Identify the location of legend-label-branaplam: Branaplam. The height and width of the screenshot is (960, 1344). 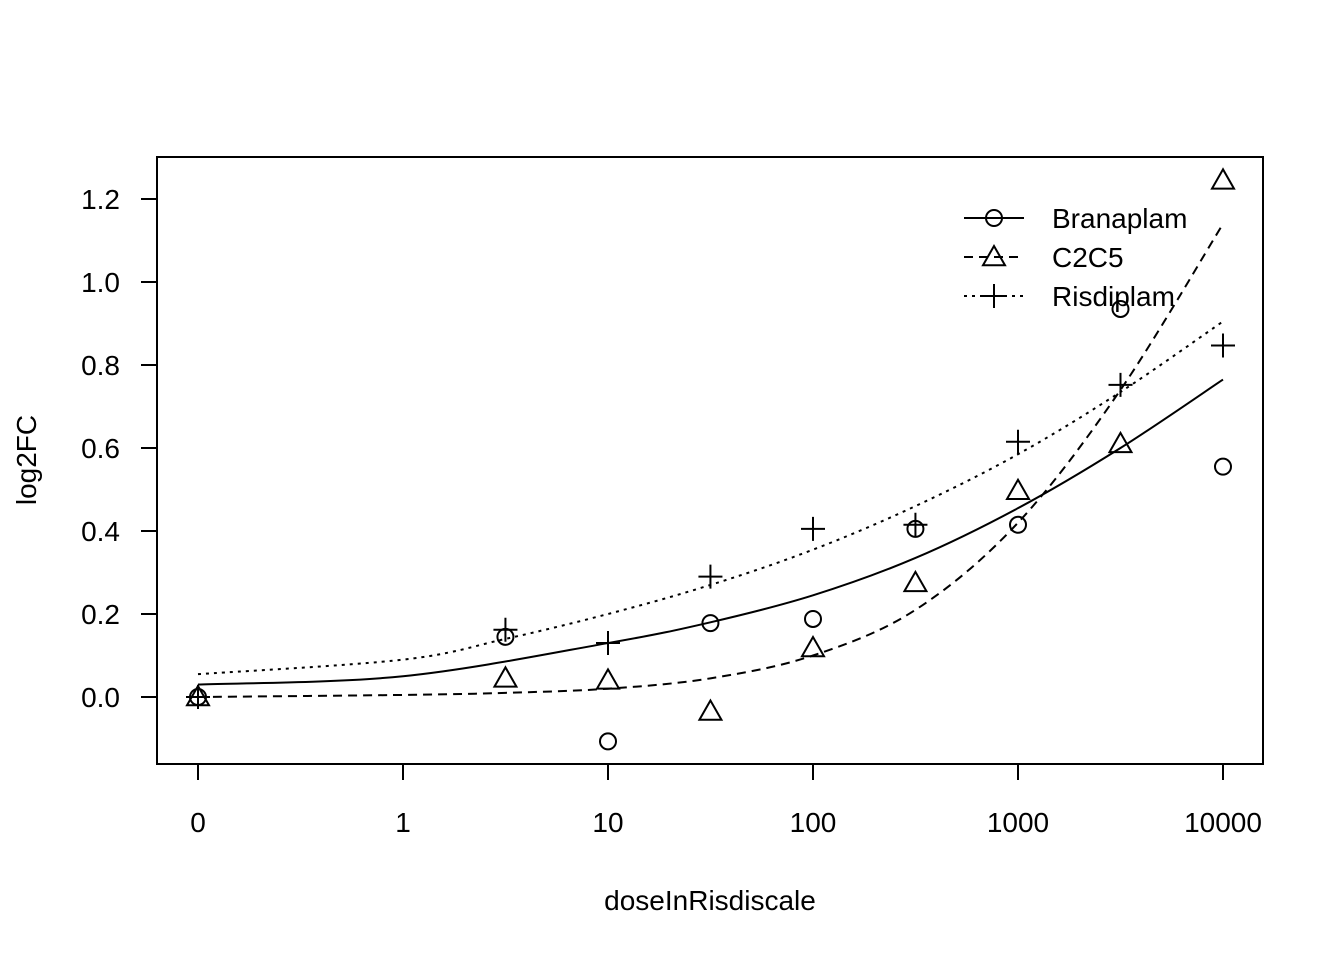
(1119, 218).